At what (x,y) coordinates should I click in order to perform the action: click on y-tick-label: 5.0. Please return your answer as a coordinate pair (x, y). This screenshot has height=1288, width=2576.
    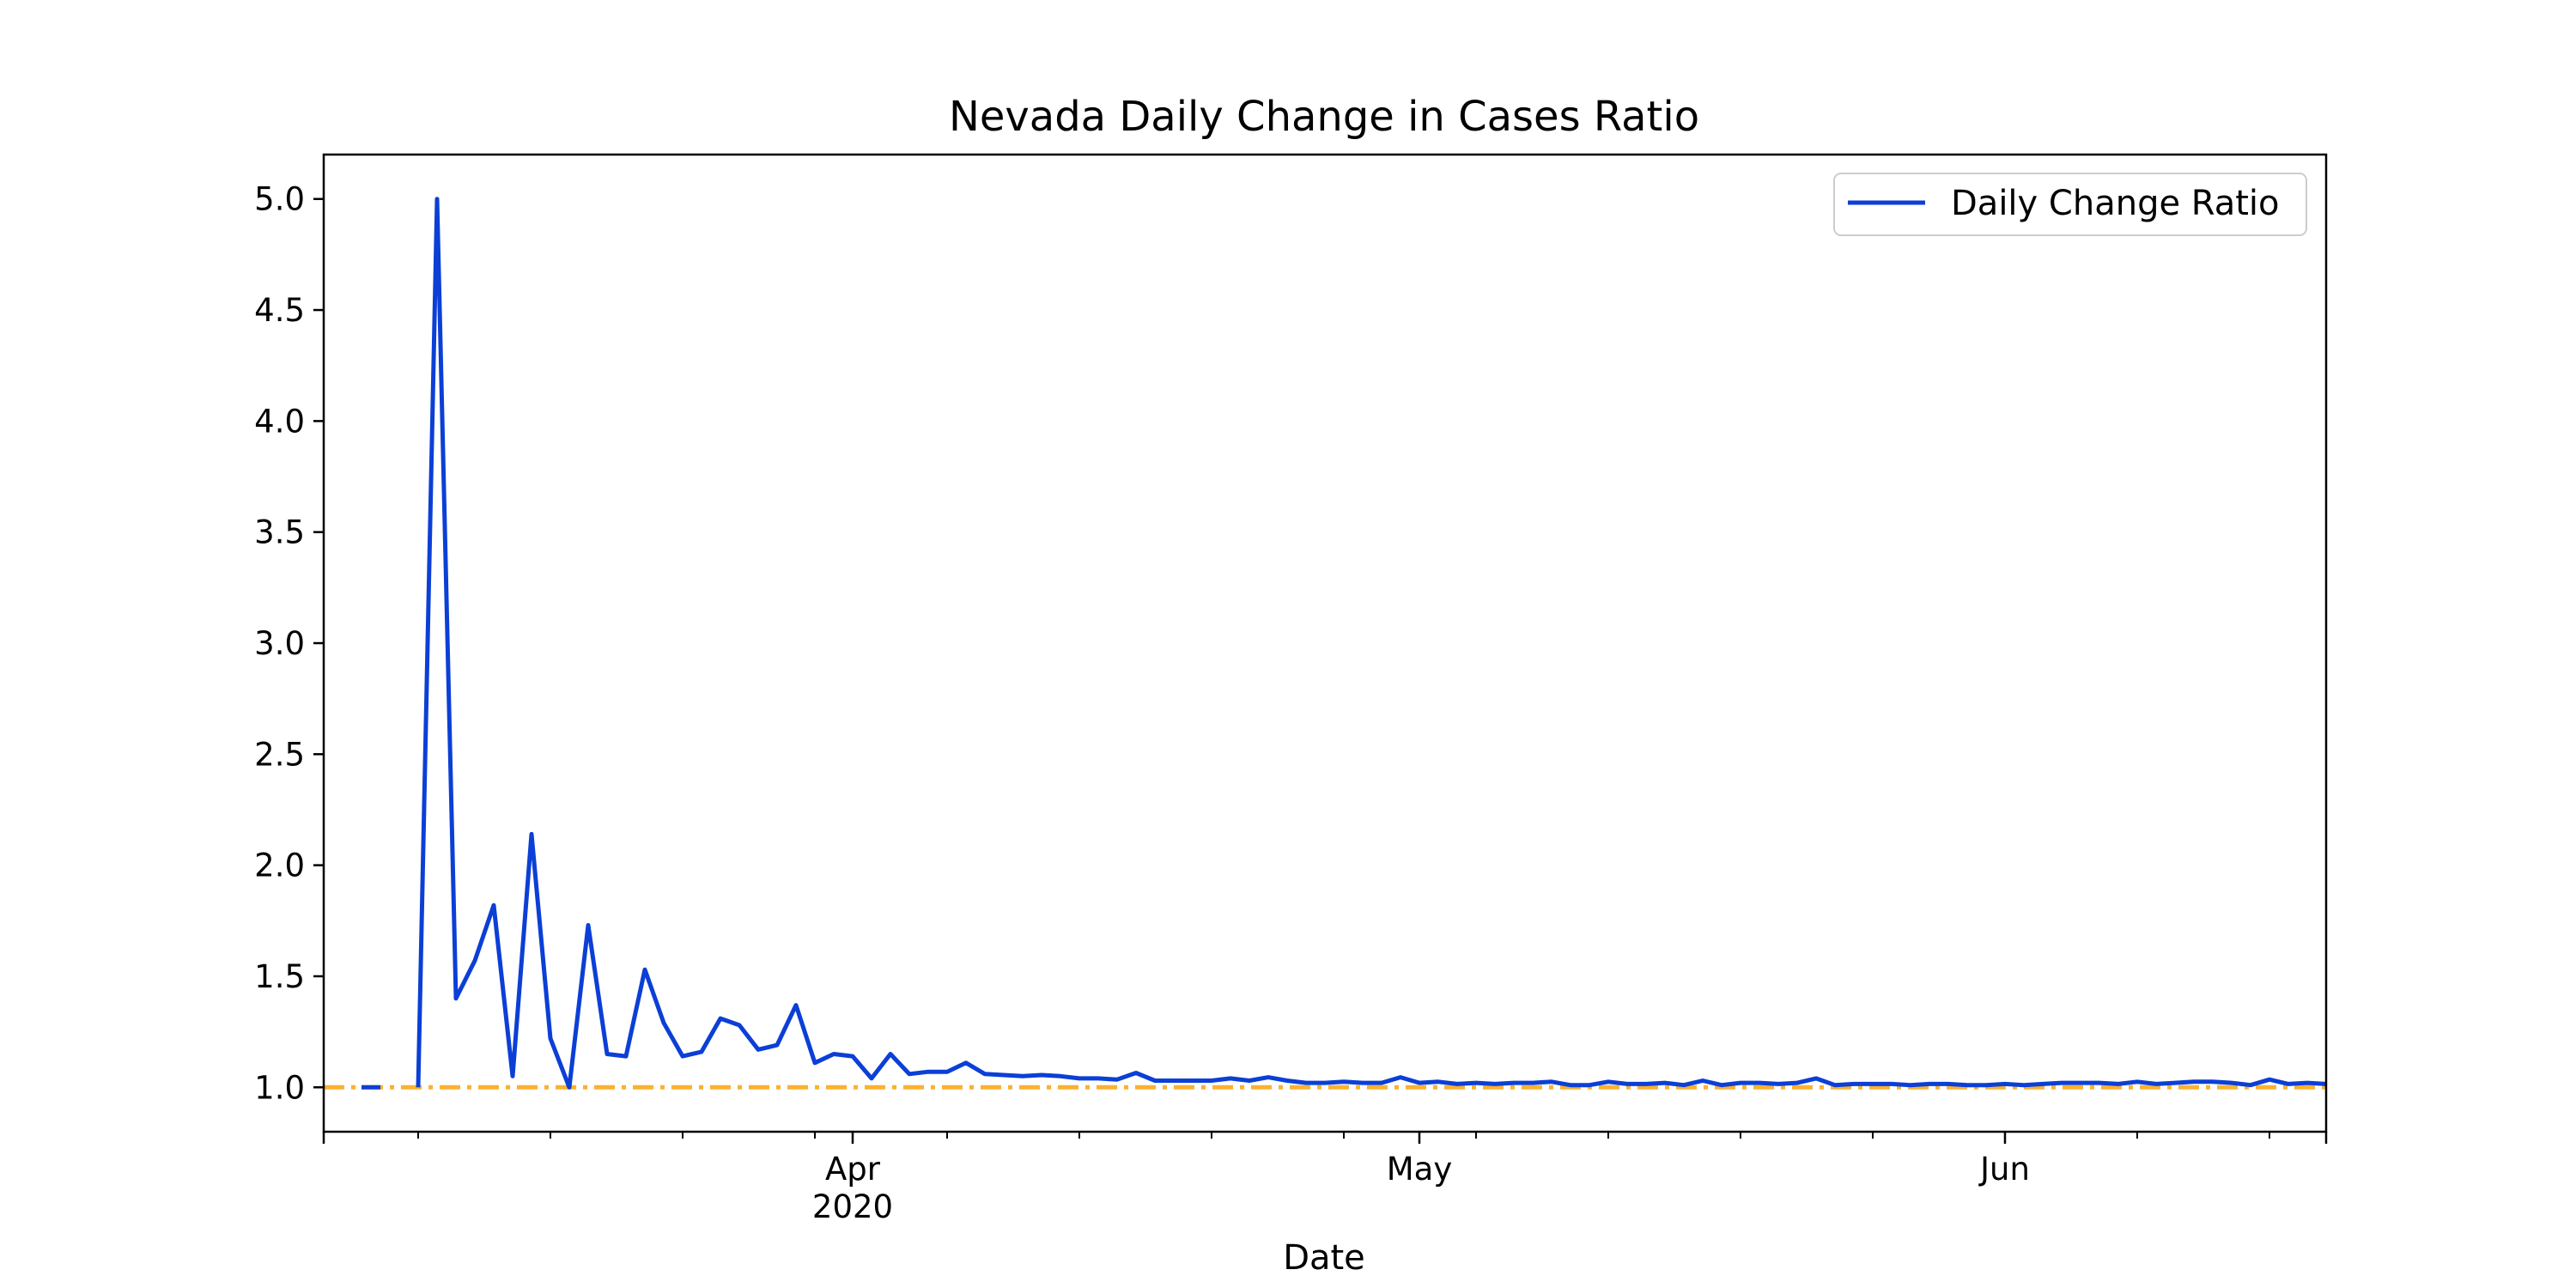
    Looking at the image, I should click on (280, 199).